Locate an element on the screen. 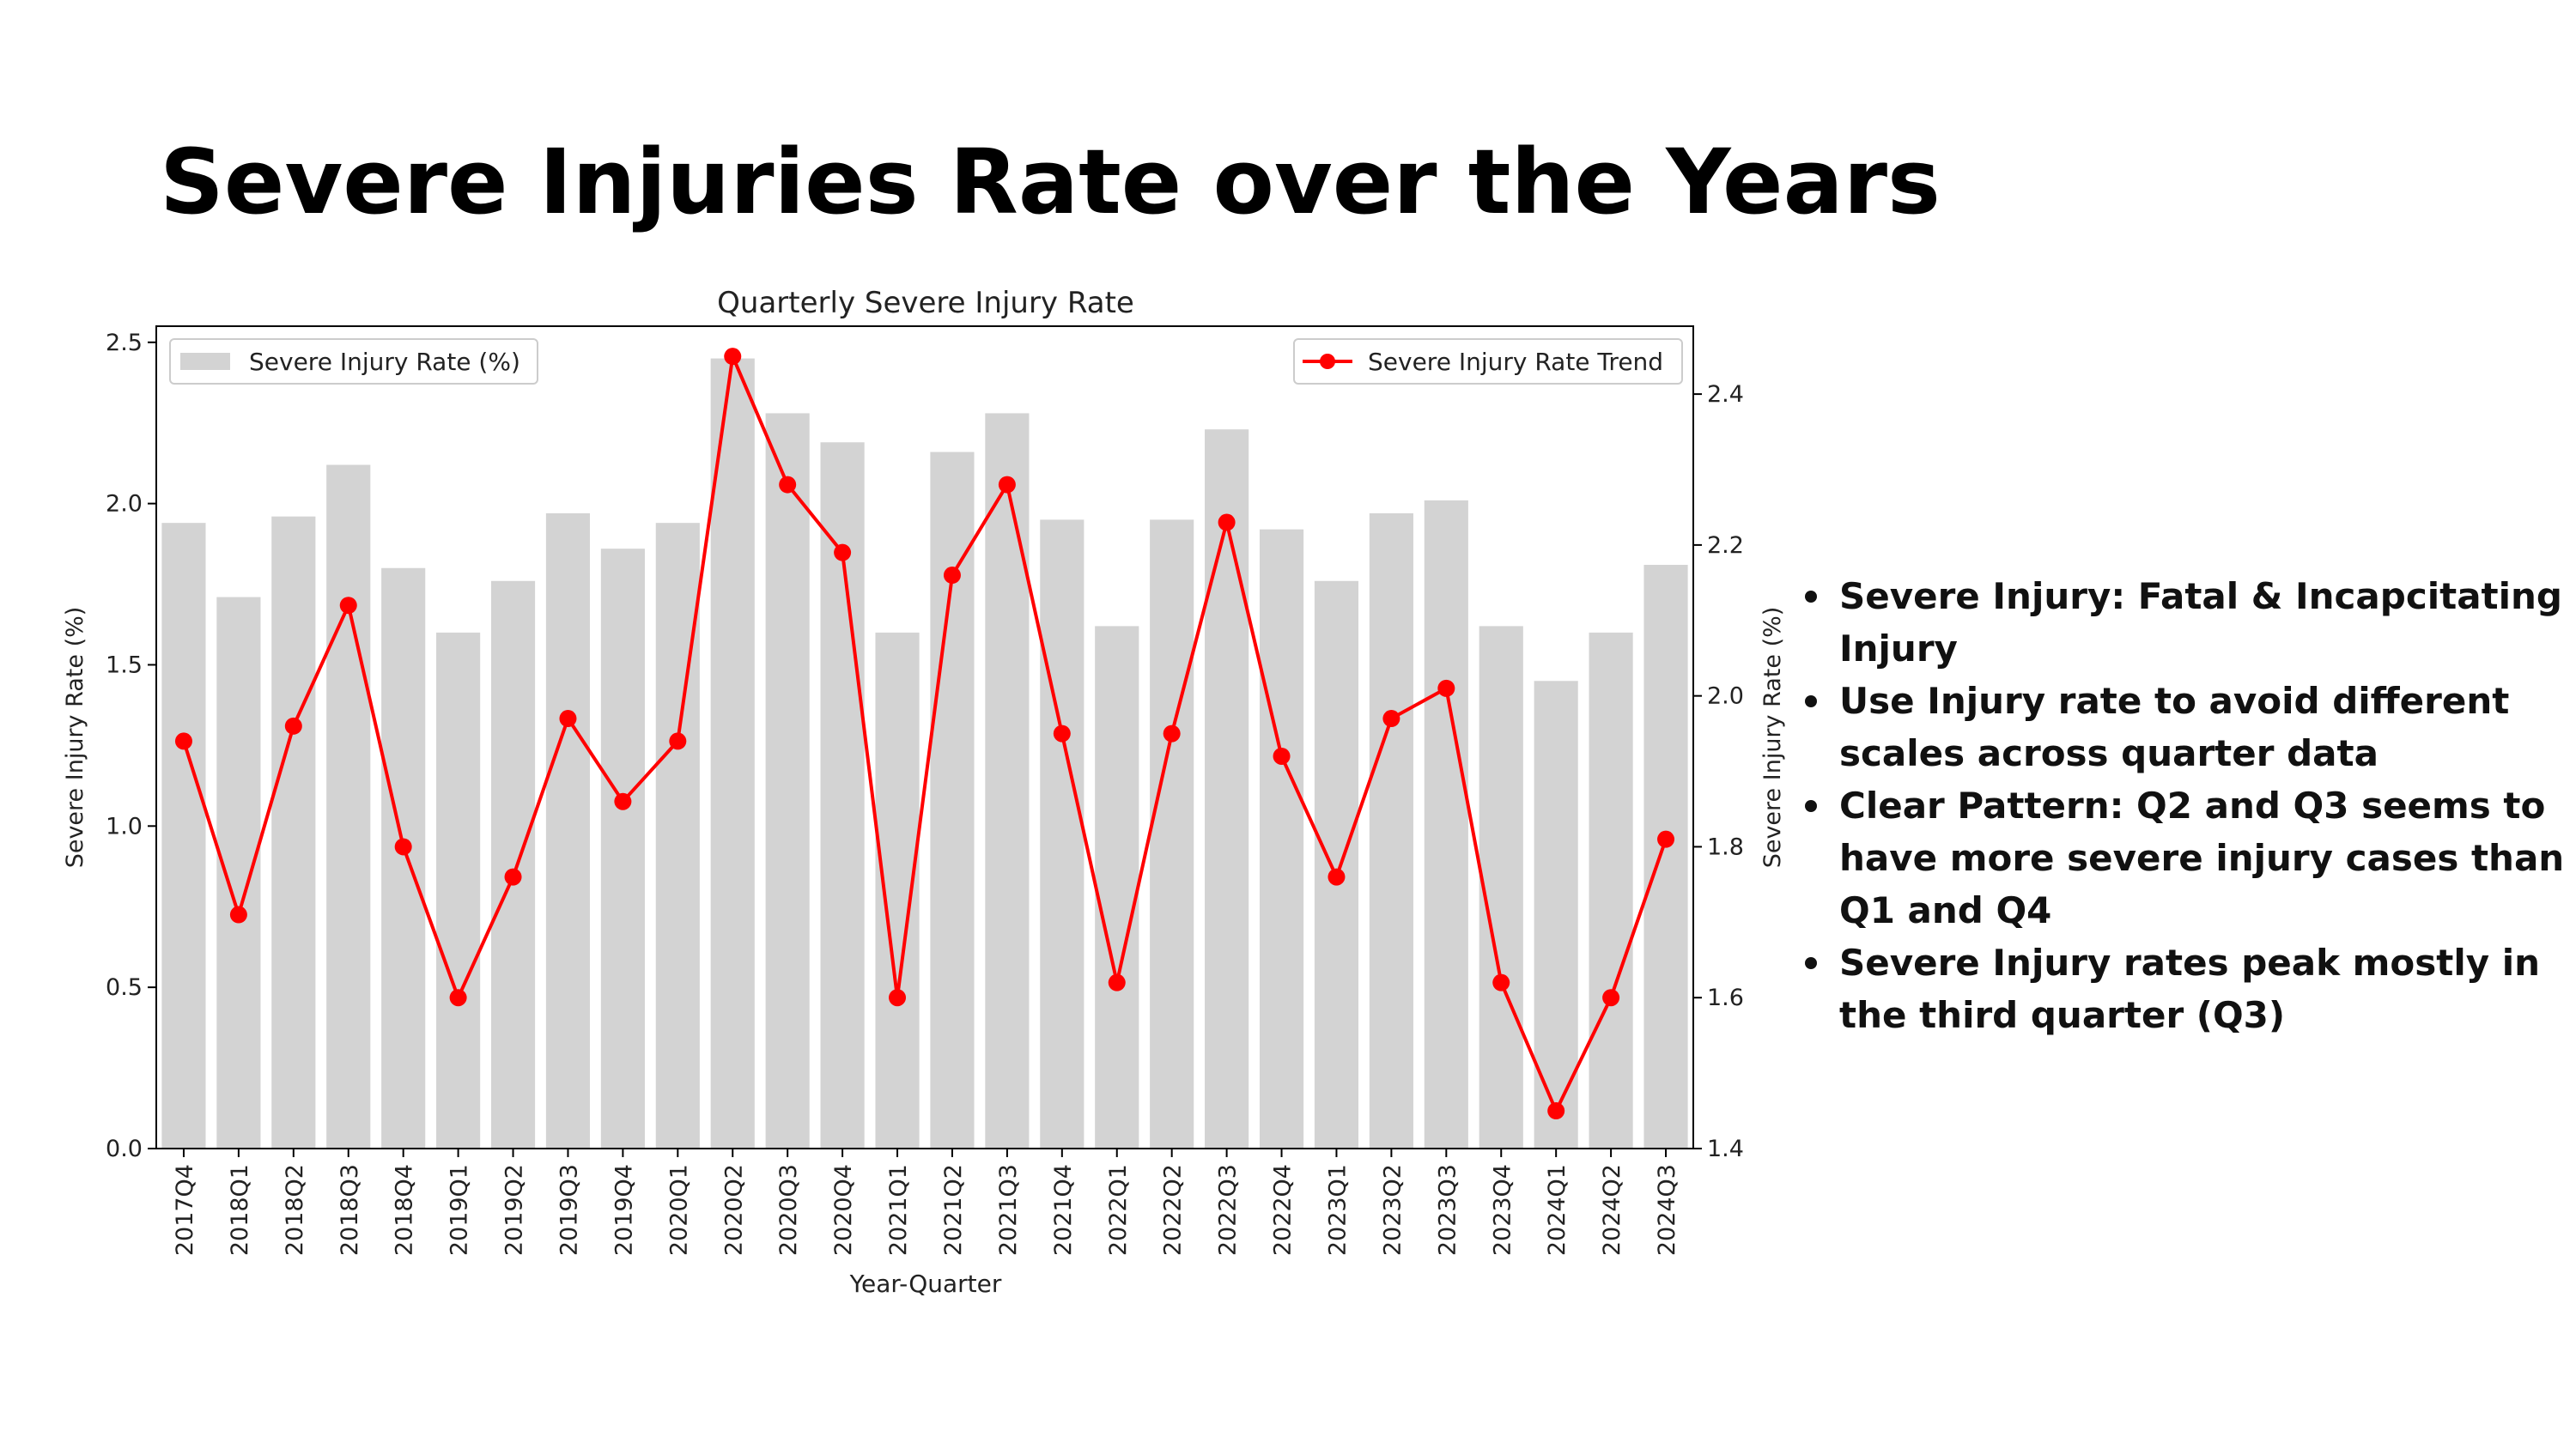 This screenshot has height=1449, width=2576. x-tick-label: 2023Q3 is located at coordinates (1448, 1210).